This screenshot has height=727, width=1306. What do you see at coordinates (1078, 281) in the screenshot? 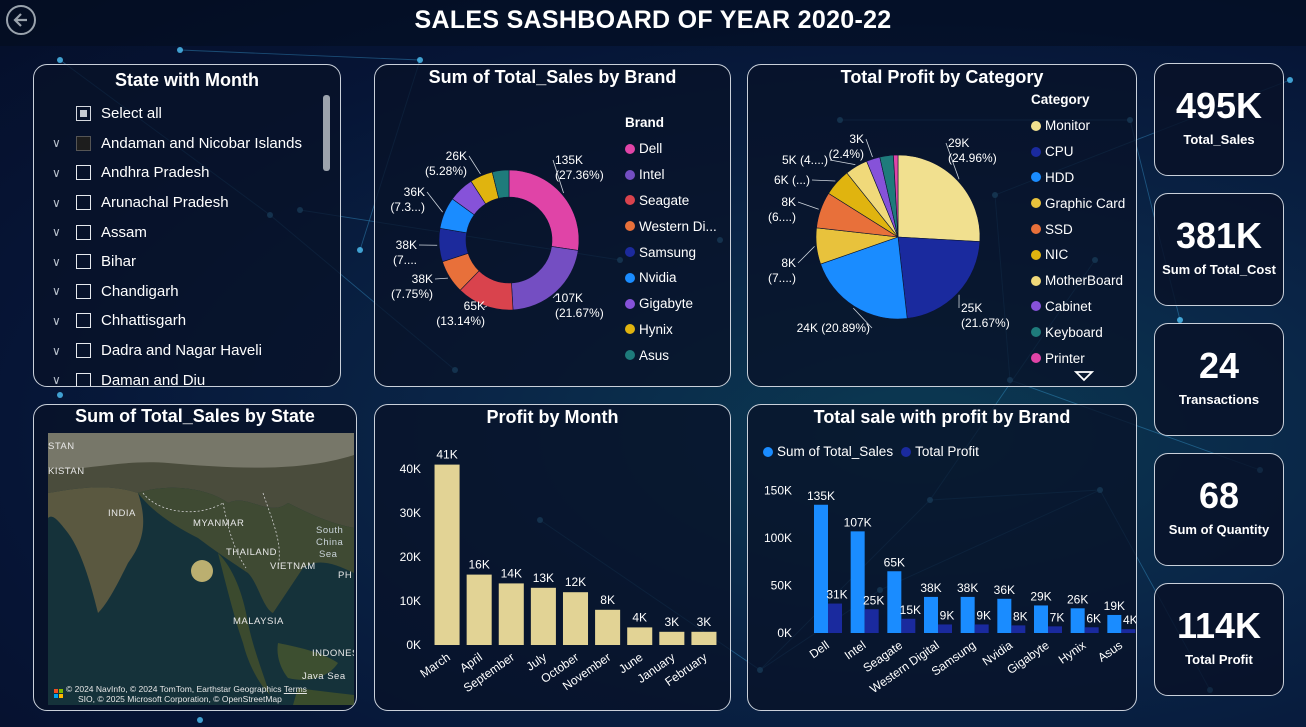
I see `legend-item: MotherBoard` at bounding box center [1078, 281].